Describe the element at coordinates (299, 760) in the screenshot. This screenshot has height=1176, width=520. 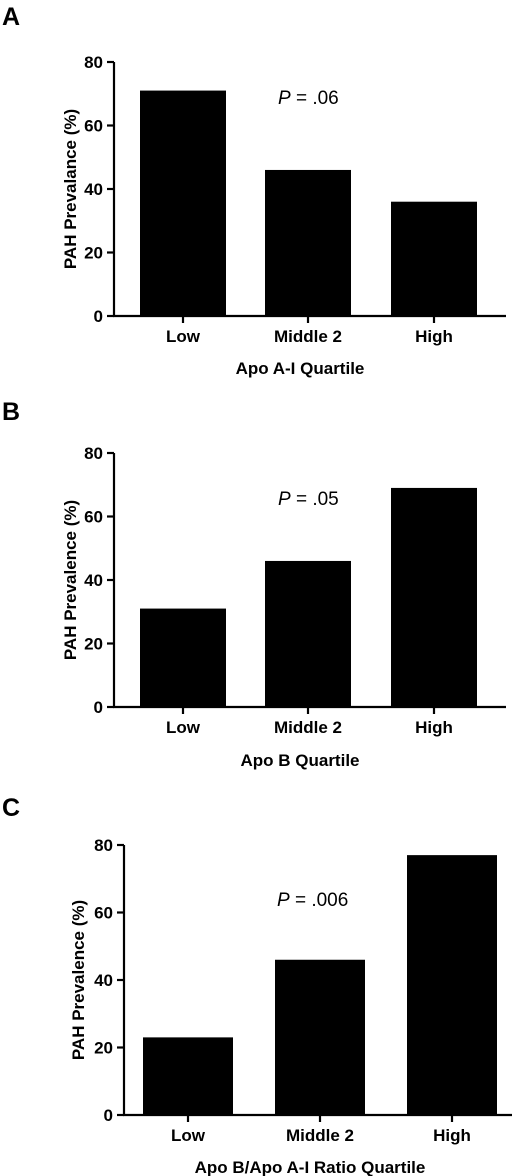
I see `x-axis-title: Apo B Quartile` at that location.